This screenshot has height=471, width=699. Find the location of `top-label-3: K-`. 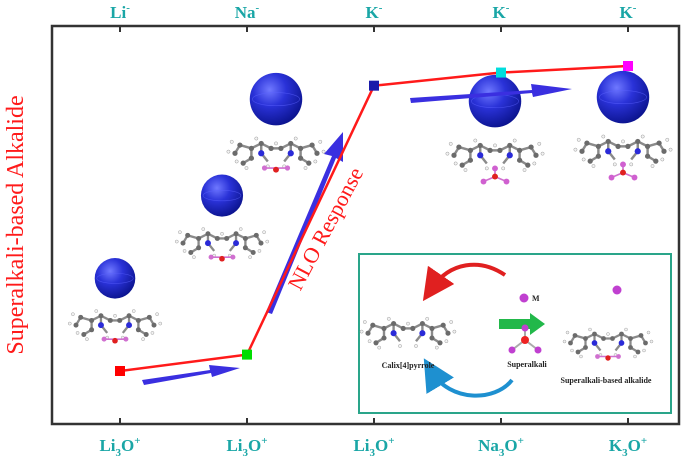

top-label-3: K- is located at coordinates (374, 12).